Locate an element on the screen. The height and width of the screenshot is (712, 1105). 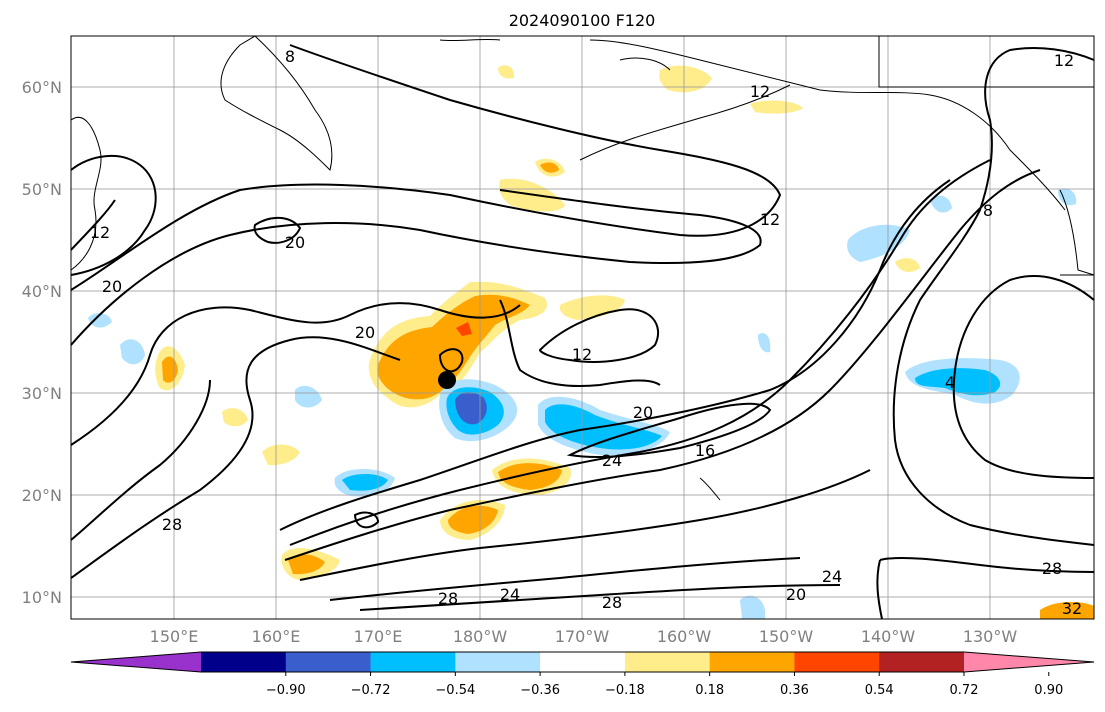
colorbar-tick-label: −0.72 is located at coordinates (371, 690).